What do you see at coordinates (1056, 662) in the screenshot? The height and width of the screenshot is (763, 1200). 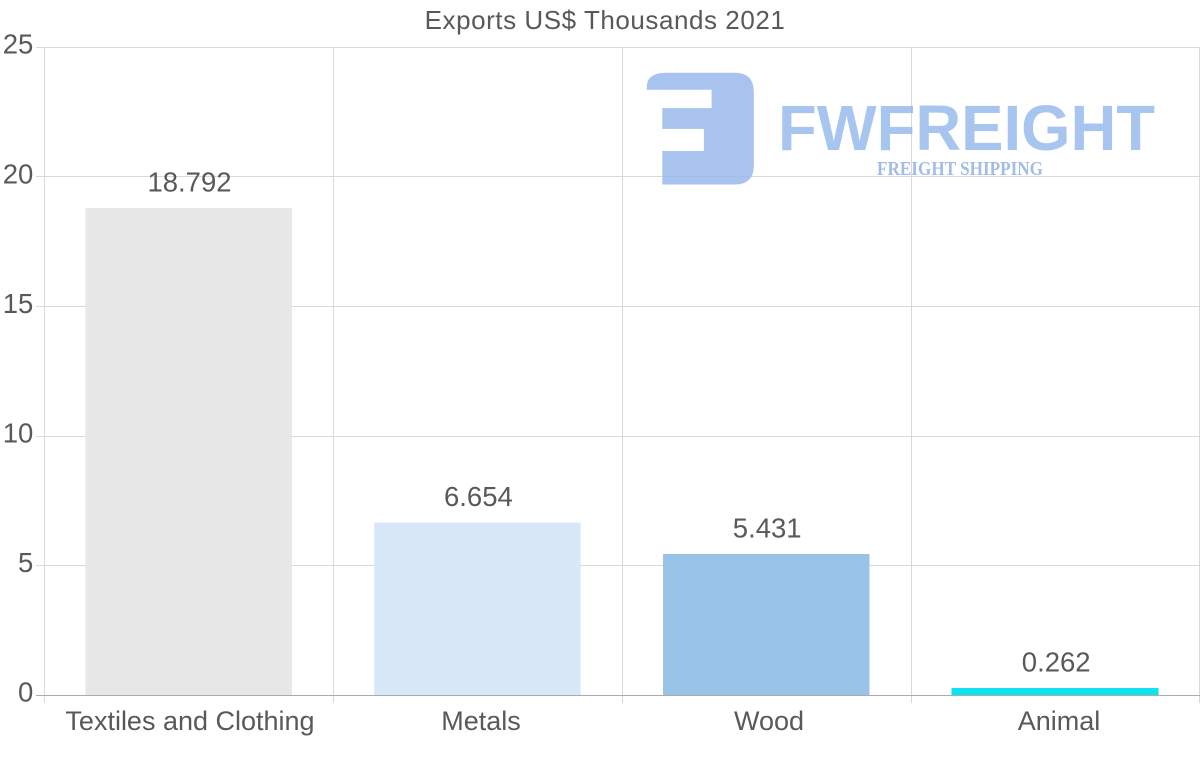 I see `svg-text: 0.262` at bounding box center [1056, 662].